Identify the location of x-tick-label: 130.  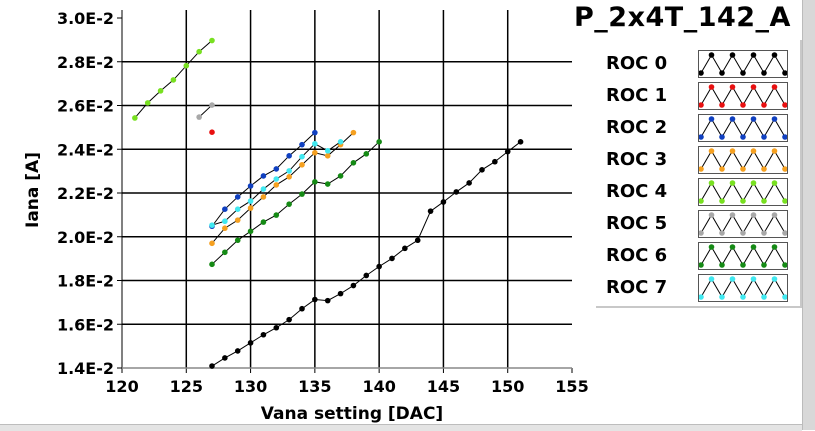
(250, 386).